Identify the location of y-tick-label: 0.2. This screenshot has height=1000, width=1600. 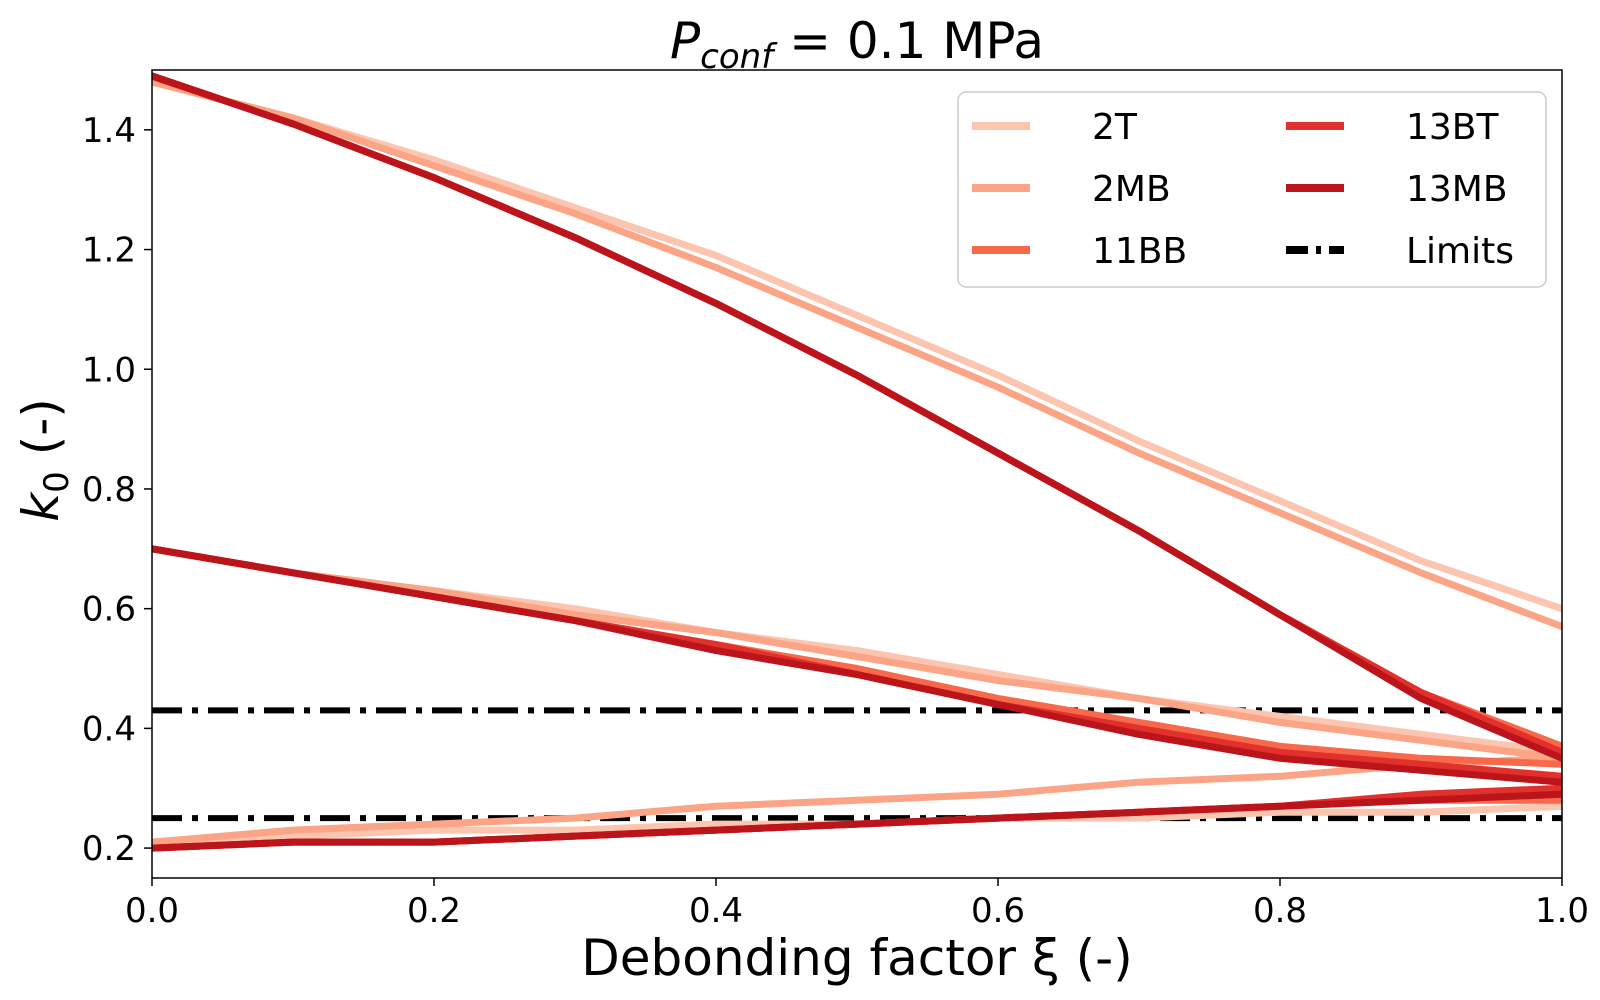
(109, 849).